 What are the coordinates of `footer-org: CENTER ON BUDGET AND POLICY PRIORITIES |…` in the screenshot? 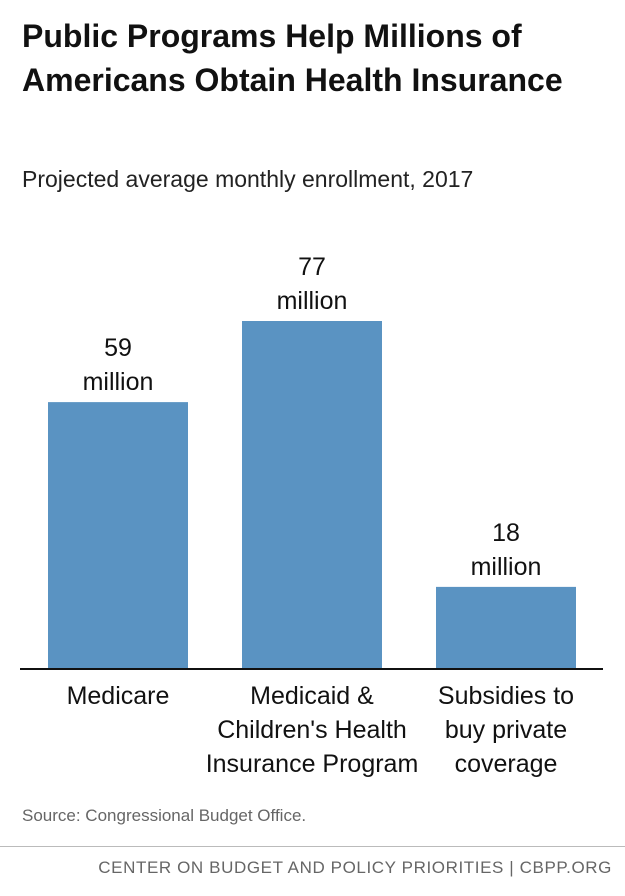 It's located at (355, 867).